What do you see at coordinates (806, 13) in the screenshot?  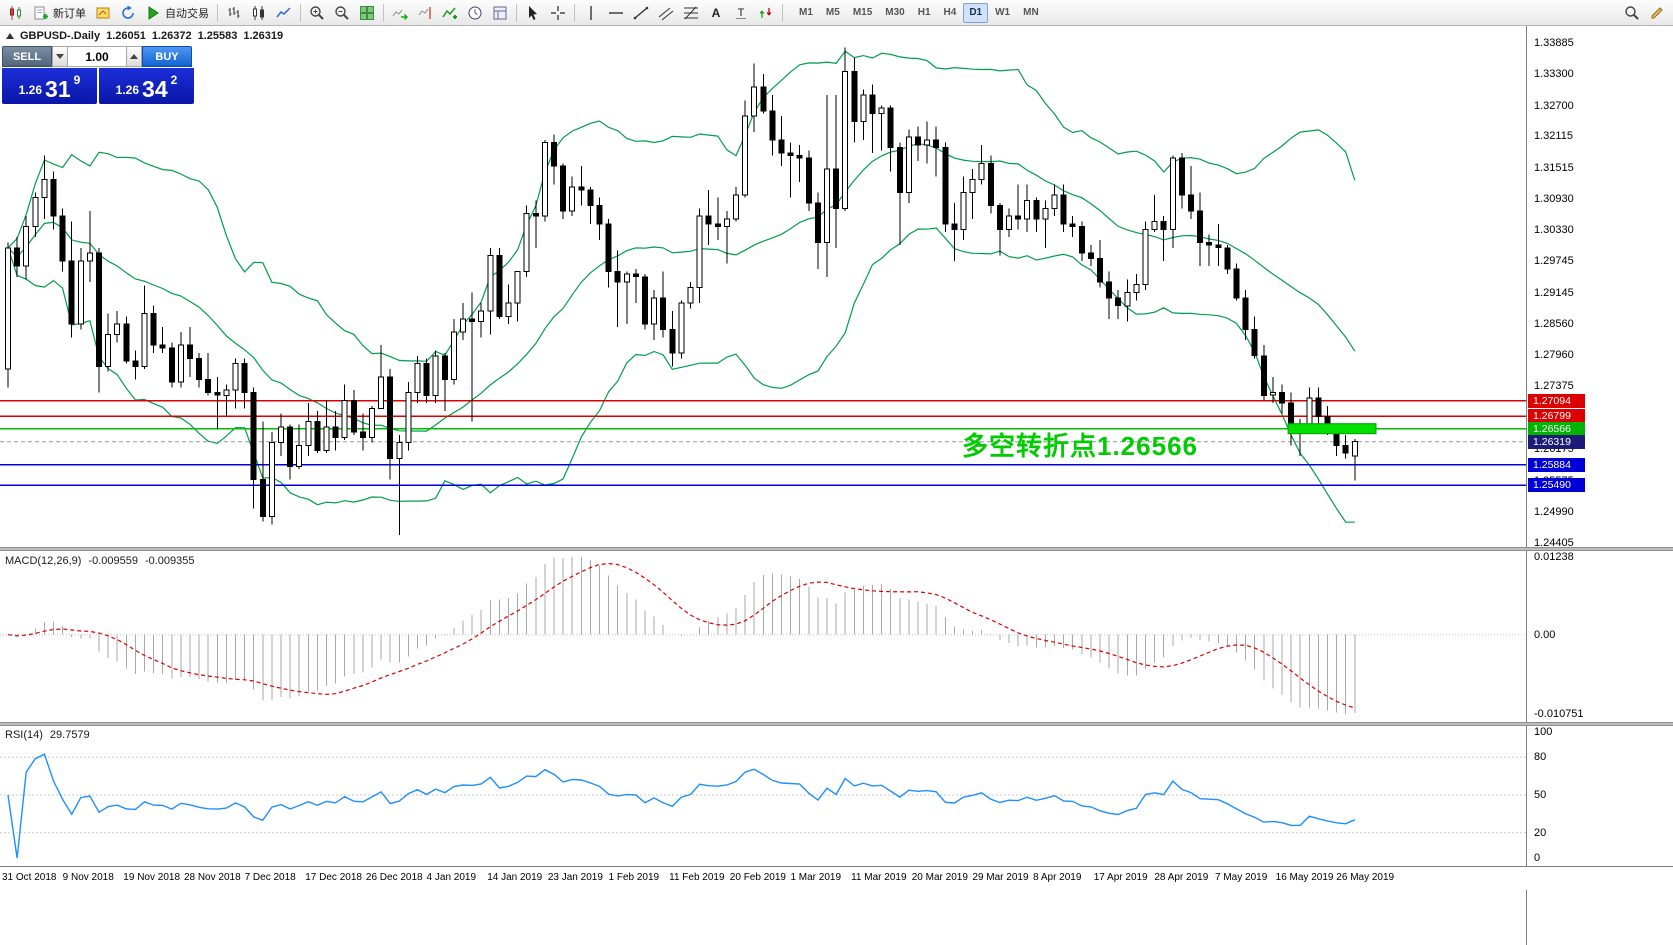 I see `timeframe-m1: M1` at bounding box center [806, 13].